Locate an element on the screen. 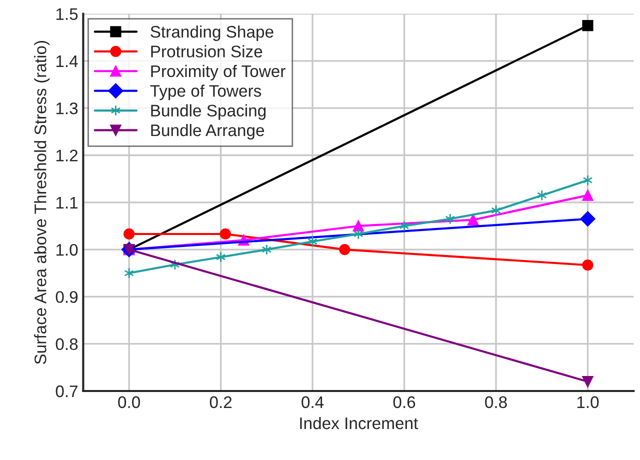  legend-label: Bundle Spacing is located at coordinates (208, 112).